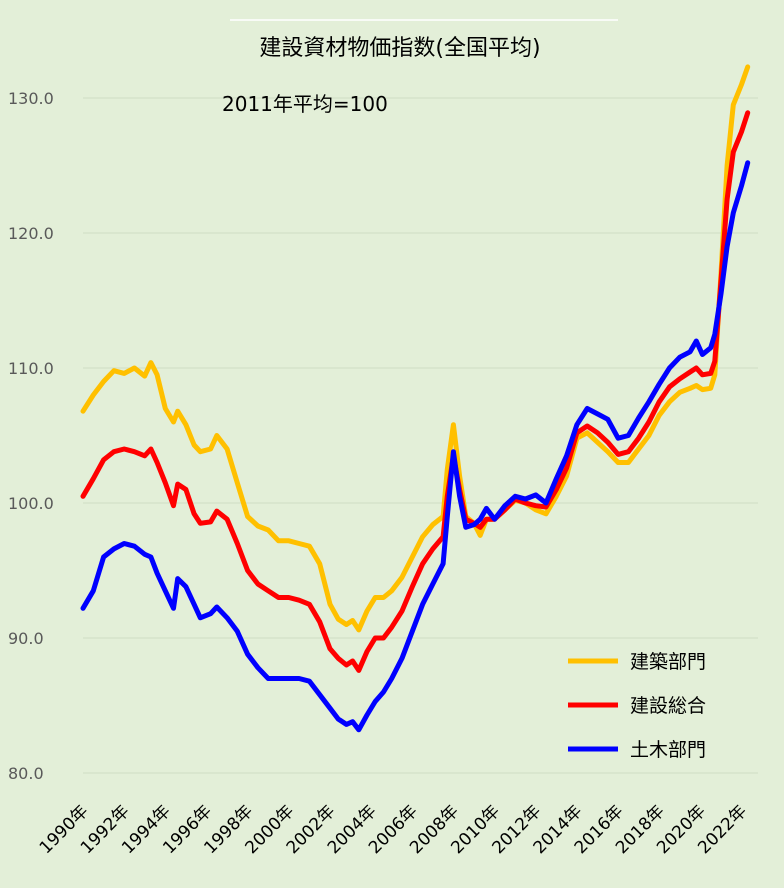  I want to click on legend-label-0: 建築部門, so click(668, 662).